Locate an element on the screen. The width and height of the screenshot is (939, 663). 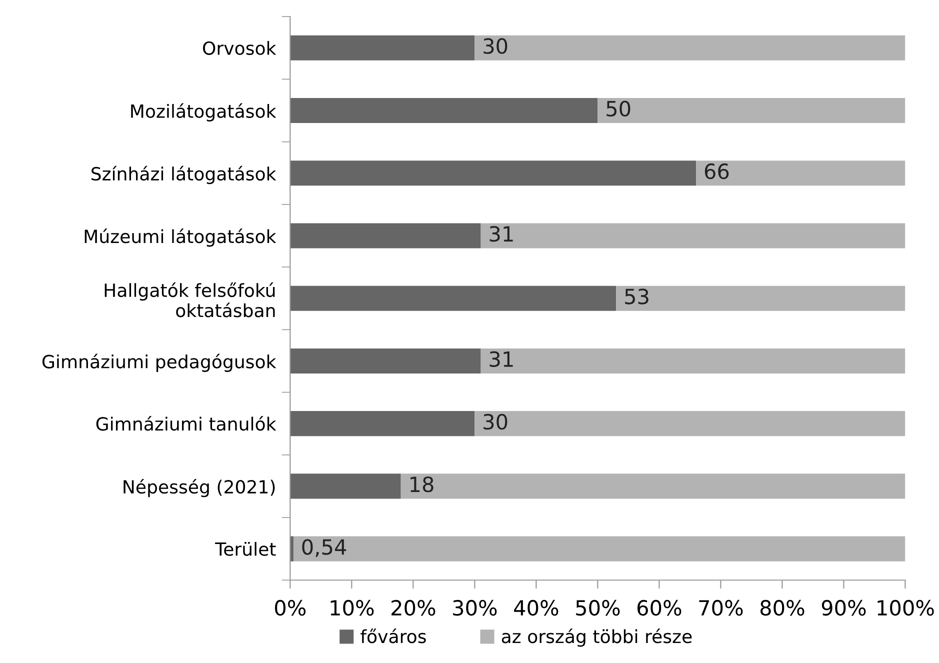
x-tick-label: 100% is located at coordinates (906, 608).